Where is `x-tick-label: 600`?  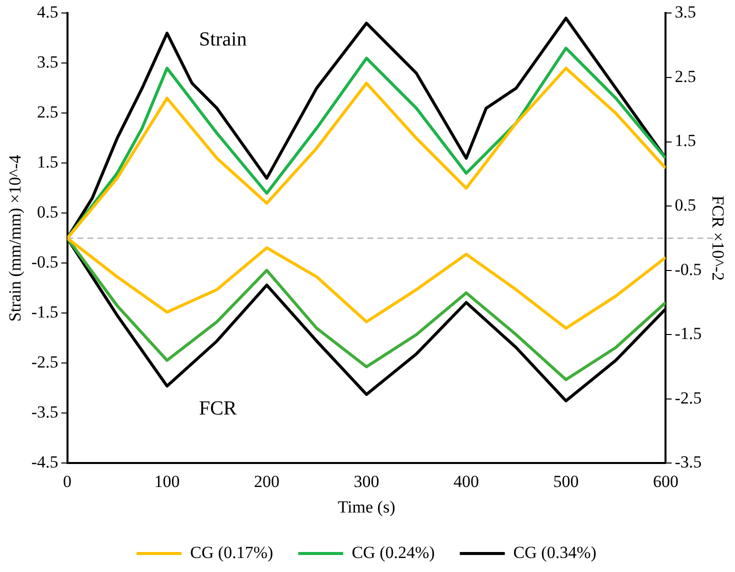
x-tick-label: 600 is located at coordinates (665, 481).